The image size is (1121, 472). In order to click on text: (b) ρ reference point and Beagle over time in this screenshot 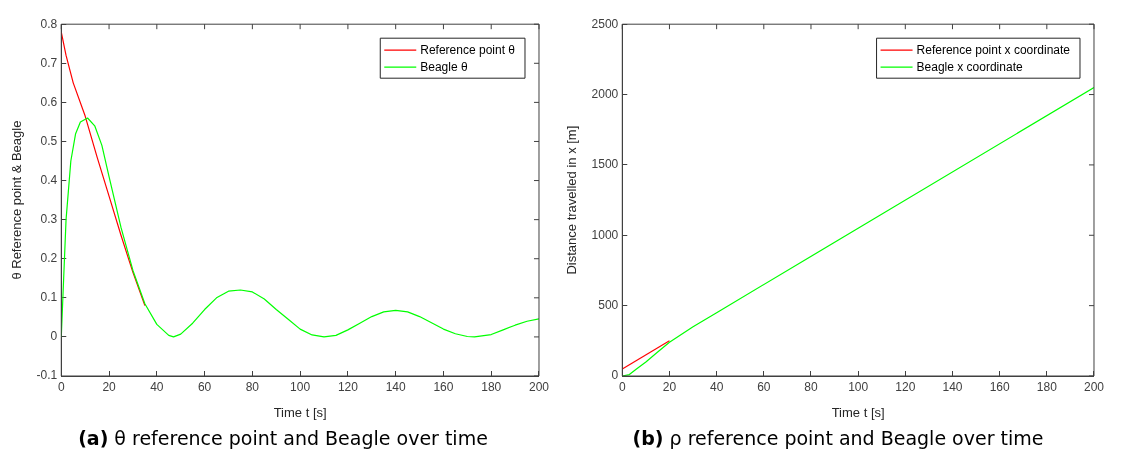, I will do `click(838, 438)`.